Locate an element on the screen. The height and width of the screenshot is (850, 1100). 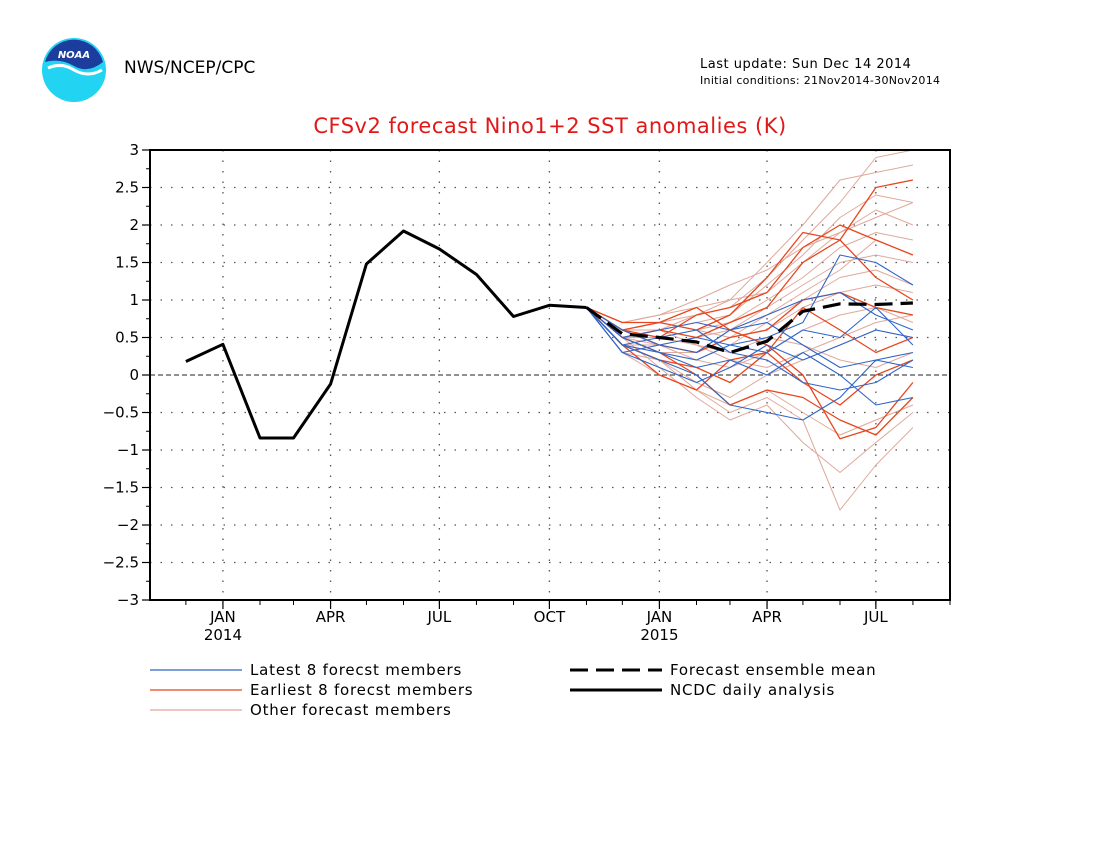
ensemble-mean-layer is located at coordinates (749, 328).